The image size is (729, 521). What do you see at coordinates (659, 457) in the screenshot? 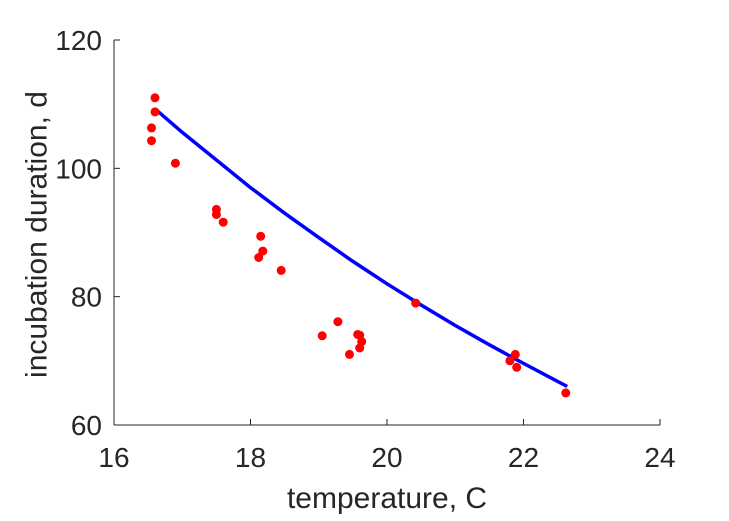
I see `x-tick-label: 24` at bounding box center [659, 457].